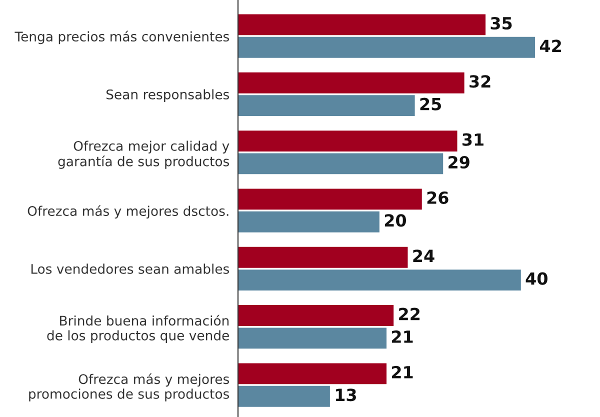  Describe the element at coordinates (431, 104) in the screenshot. I see `data-label: 25` at that location.